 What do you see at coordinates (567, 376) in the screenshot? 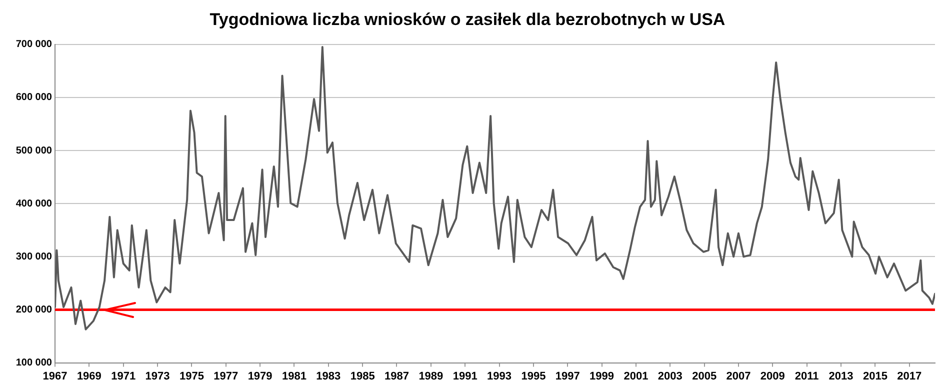
I see `x-tick-label: 1997` at bounding box center [567, 376].